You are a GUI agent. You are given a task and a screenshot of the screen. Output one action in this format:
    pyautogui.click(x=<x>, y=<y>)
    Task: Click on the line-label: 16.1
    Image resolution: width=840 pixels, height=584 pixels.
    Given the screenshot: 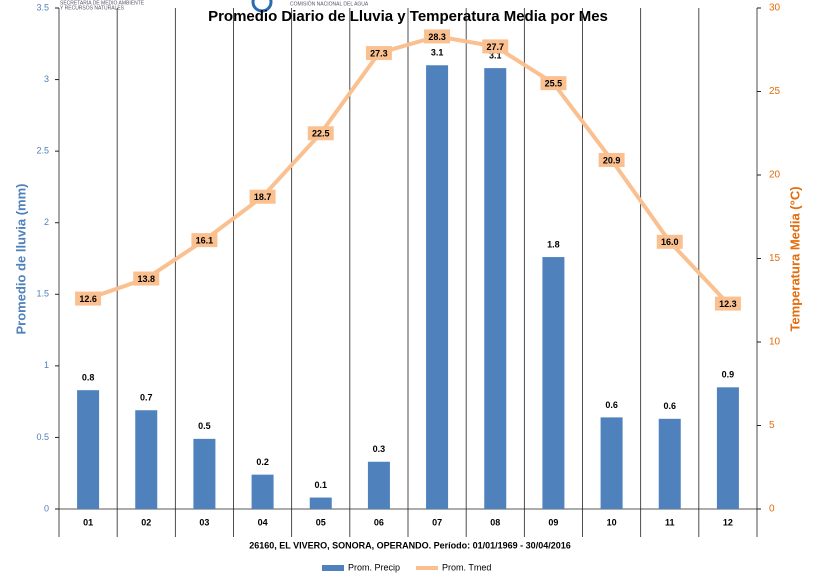 What is the action you would take?
    pyautogui.click(x=205, y=241)
    